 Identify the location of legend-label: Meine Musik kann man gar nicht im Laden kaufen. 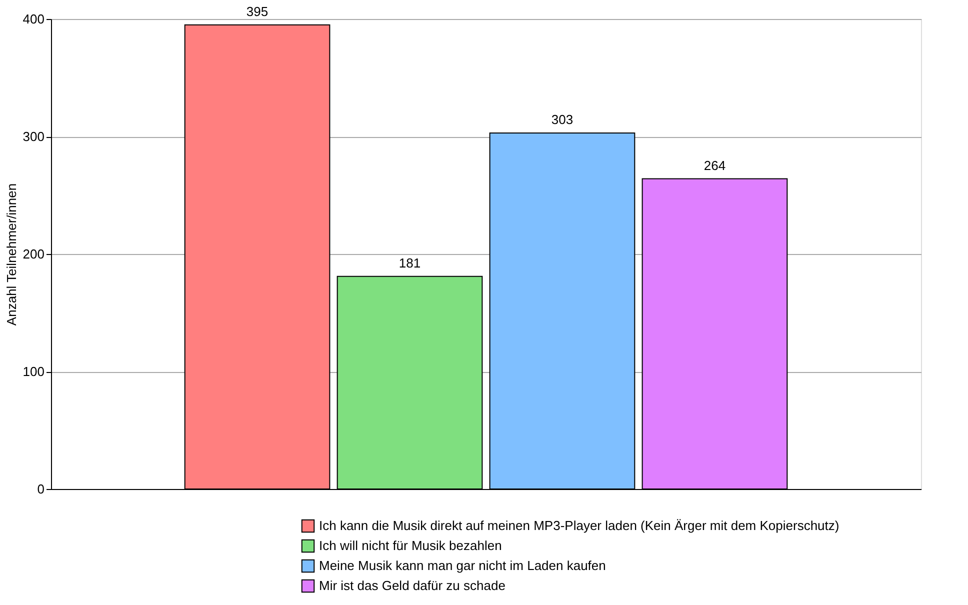
(462, 565).